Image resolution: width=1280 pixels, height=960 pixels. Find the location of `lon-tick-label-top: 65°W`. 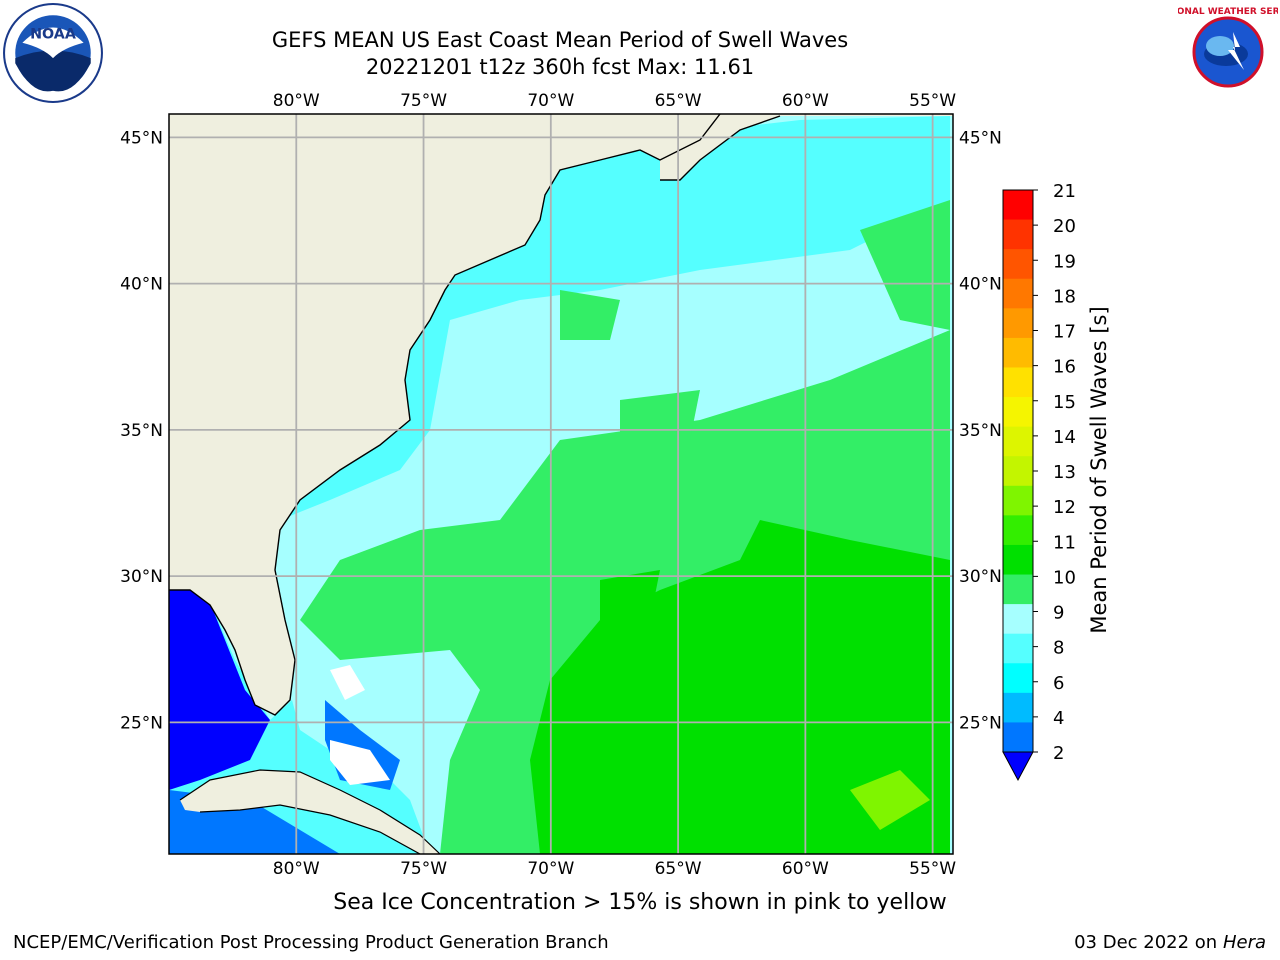

lon-tick-label-top: 65°W is located at coordinates (678, 101).